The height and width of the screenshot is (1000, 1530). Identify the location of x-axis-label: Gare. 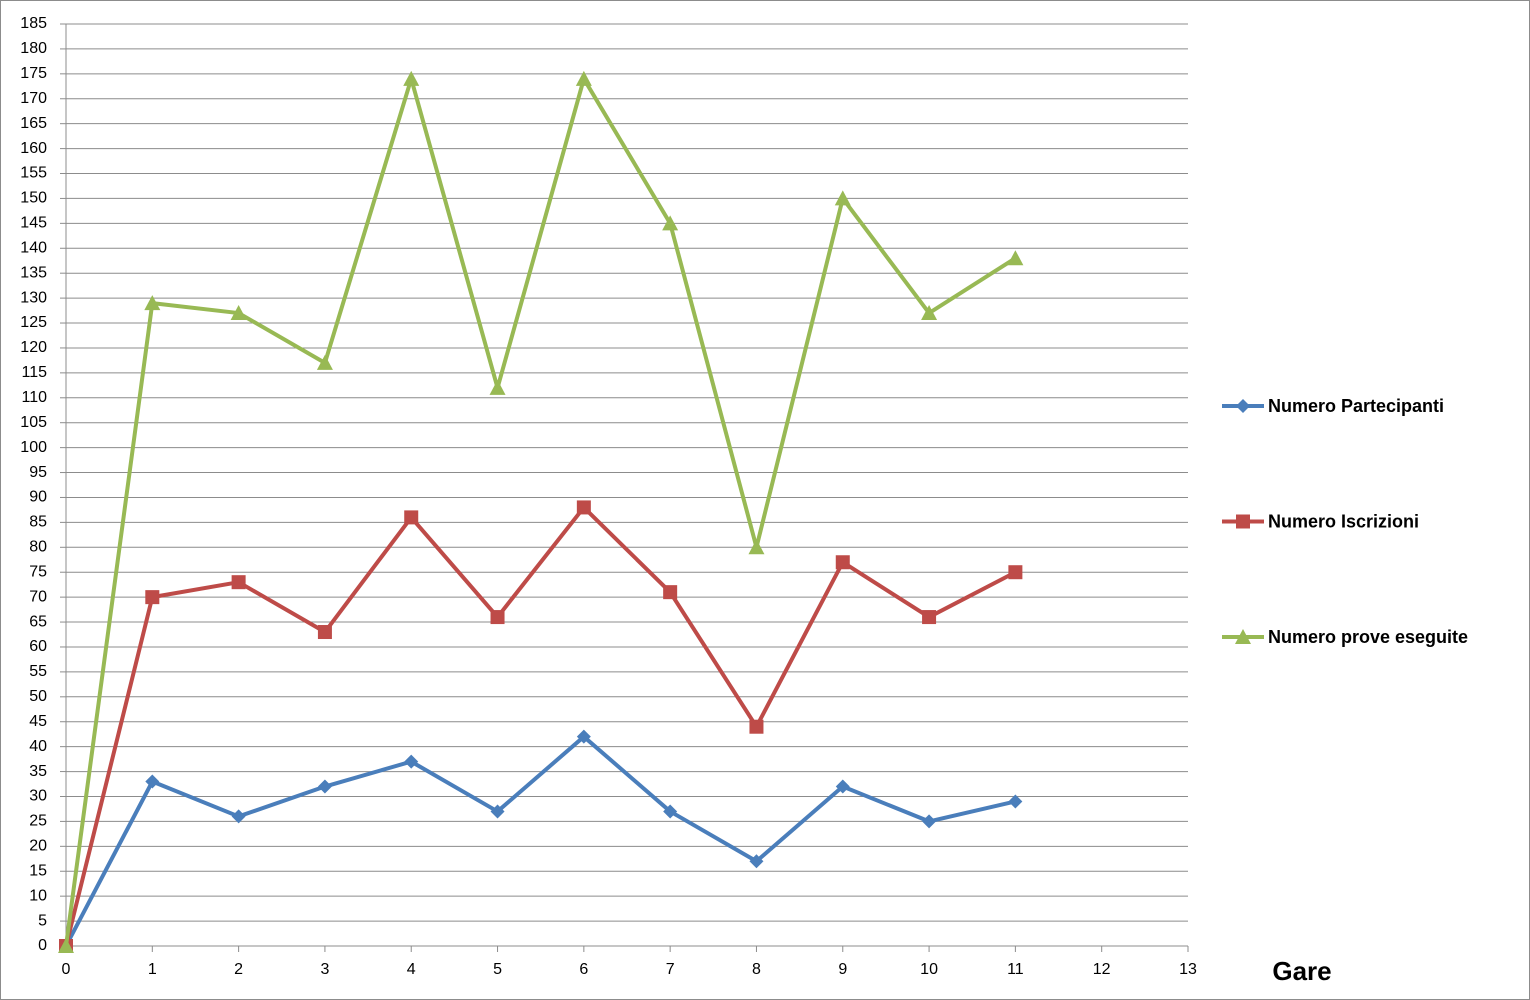
(1301, 971).